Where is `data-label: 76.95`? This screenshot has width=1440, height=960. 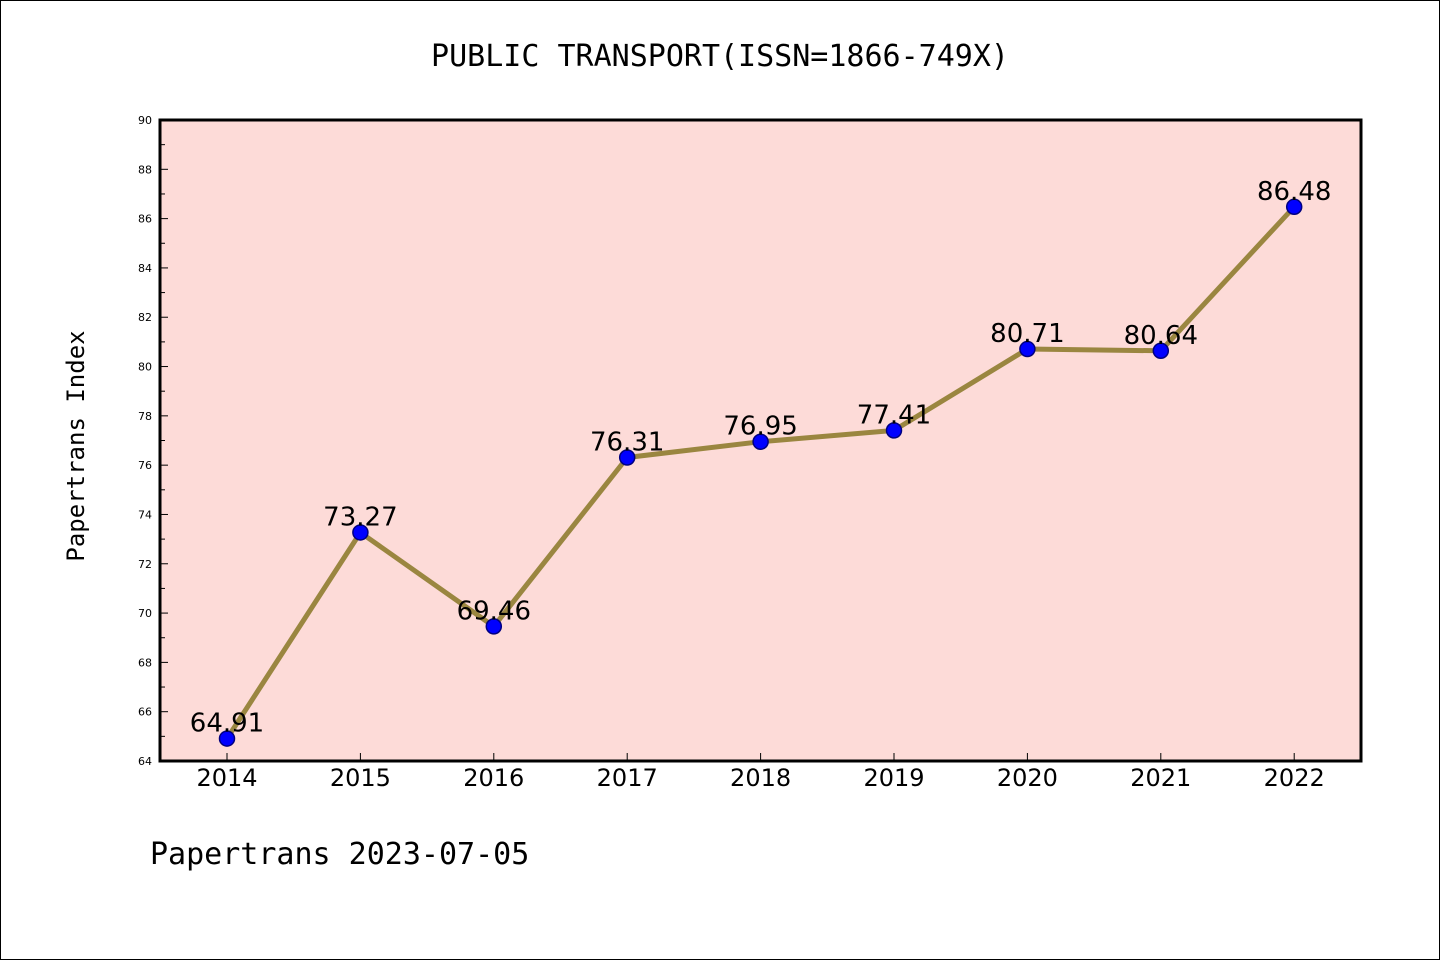 data-label: 76.95 is located at coordinates (760, 427).